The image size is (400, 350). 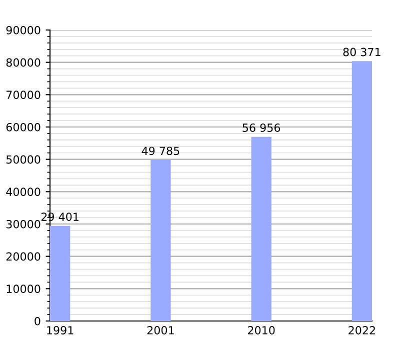 What do you see at coordinates (23, 224) in the screenshot?
I see `y-tick-label: 30000` at bounding box center [23, 224].